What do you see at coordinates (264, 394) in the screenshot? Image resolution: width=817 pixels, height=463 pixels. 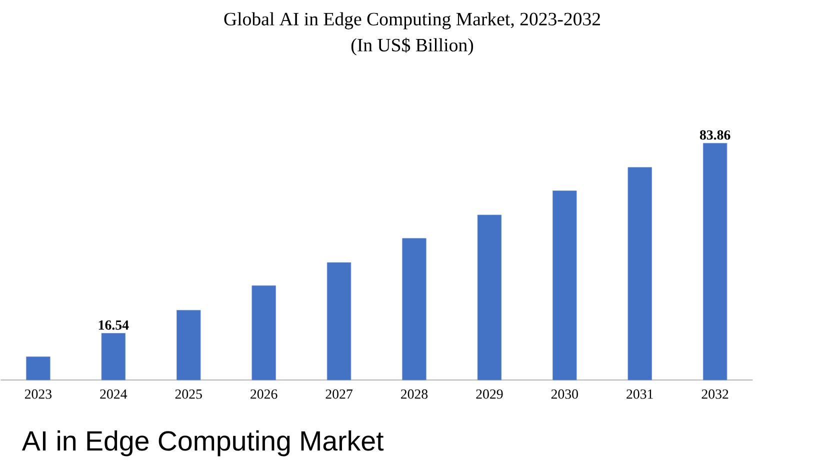 I see `x-tick-label: 2026` at bounding box center [264, 394].